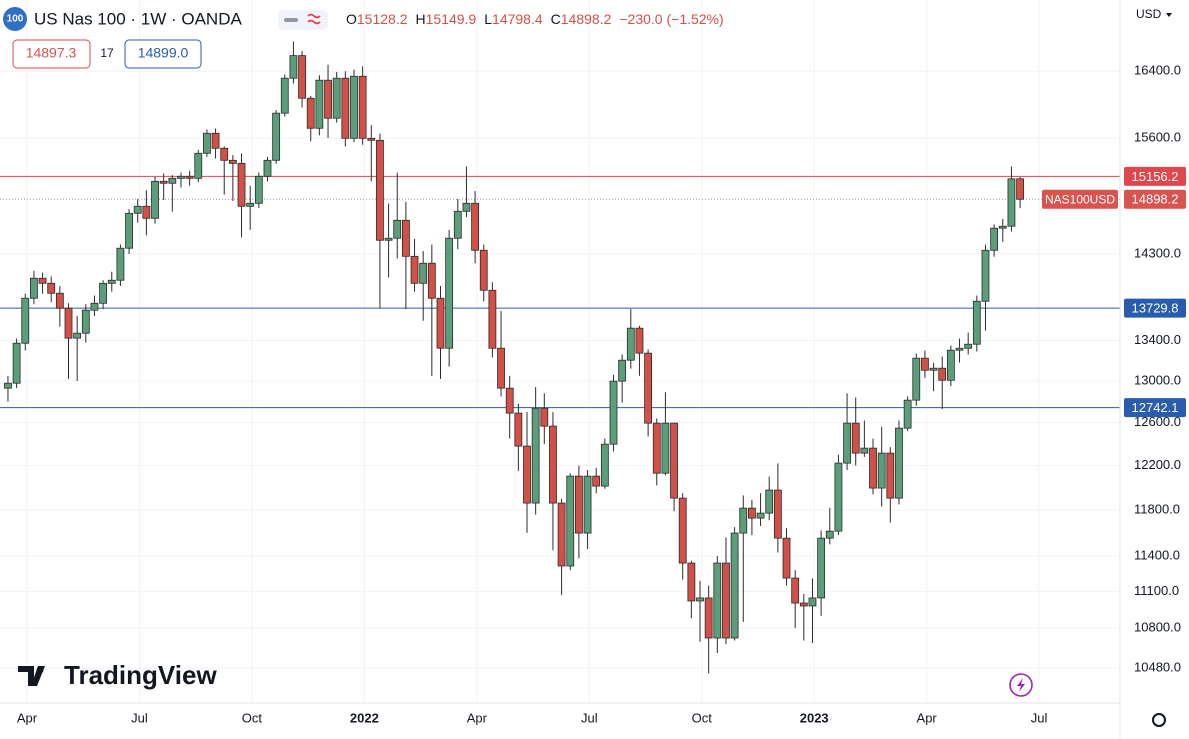  What do you see at coordinates (1155, 199) in the screenshot?
I see `last-price-box` at bounding box center [1155, 199].